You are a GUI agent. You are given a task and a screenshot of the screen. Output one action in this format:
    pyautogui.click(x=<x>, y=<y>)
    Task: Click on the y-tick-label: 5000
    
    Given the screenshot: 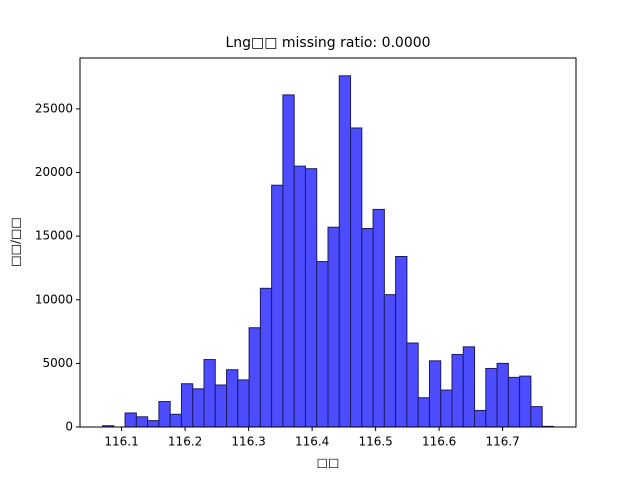 What is the action you would take?
    pyautogui.click(x=57, y=363)
    